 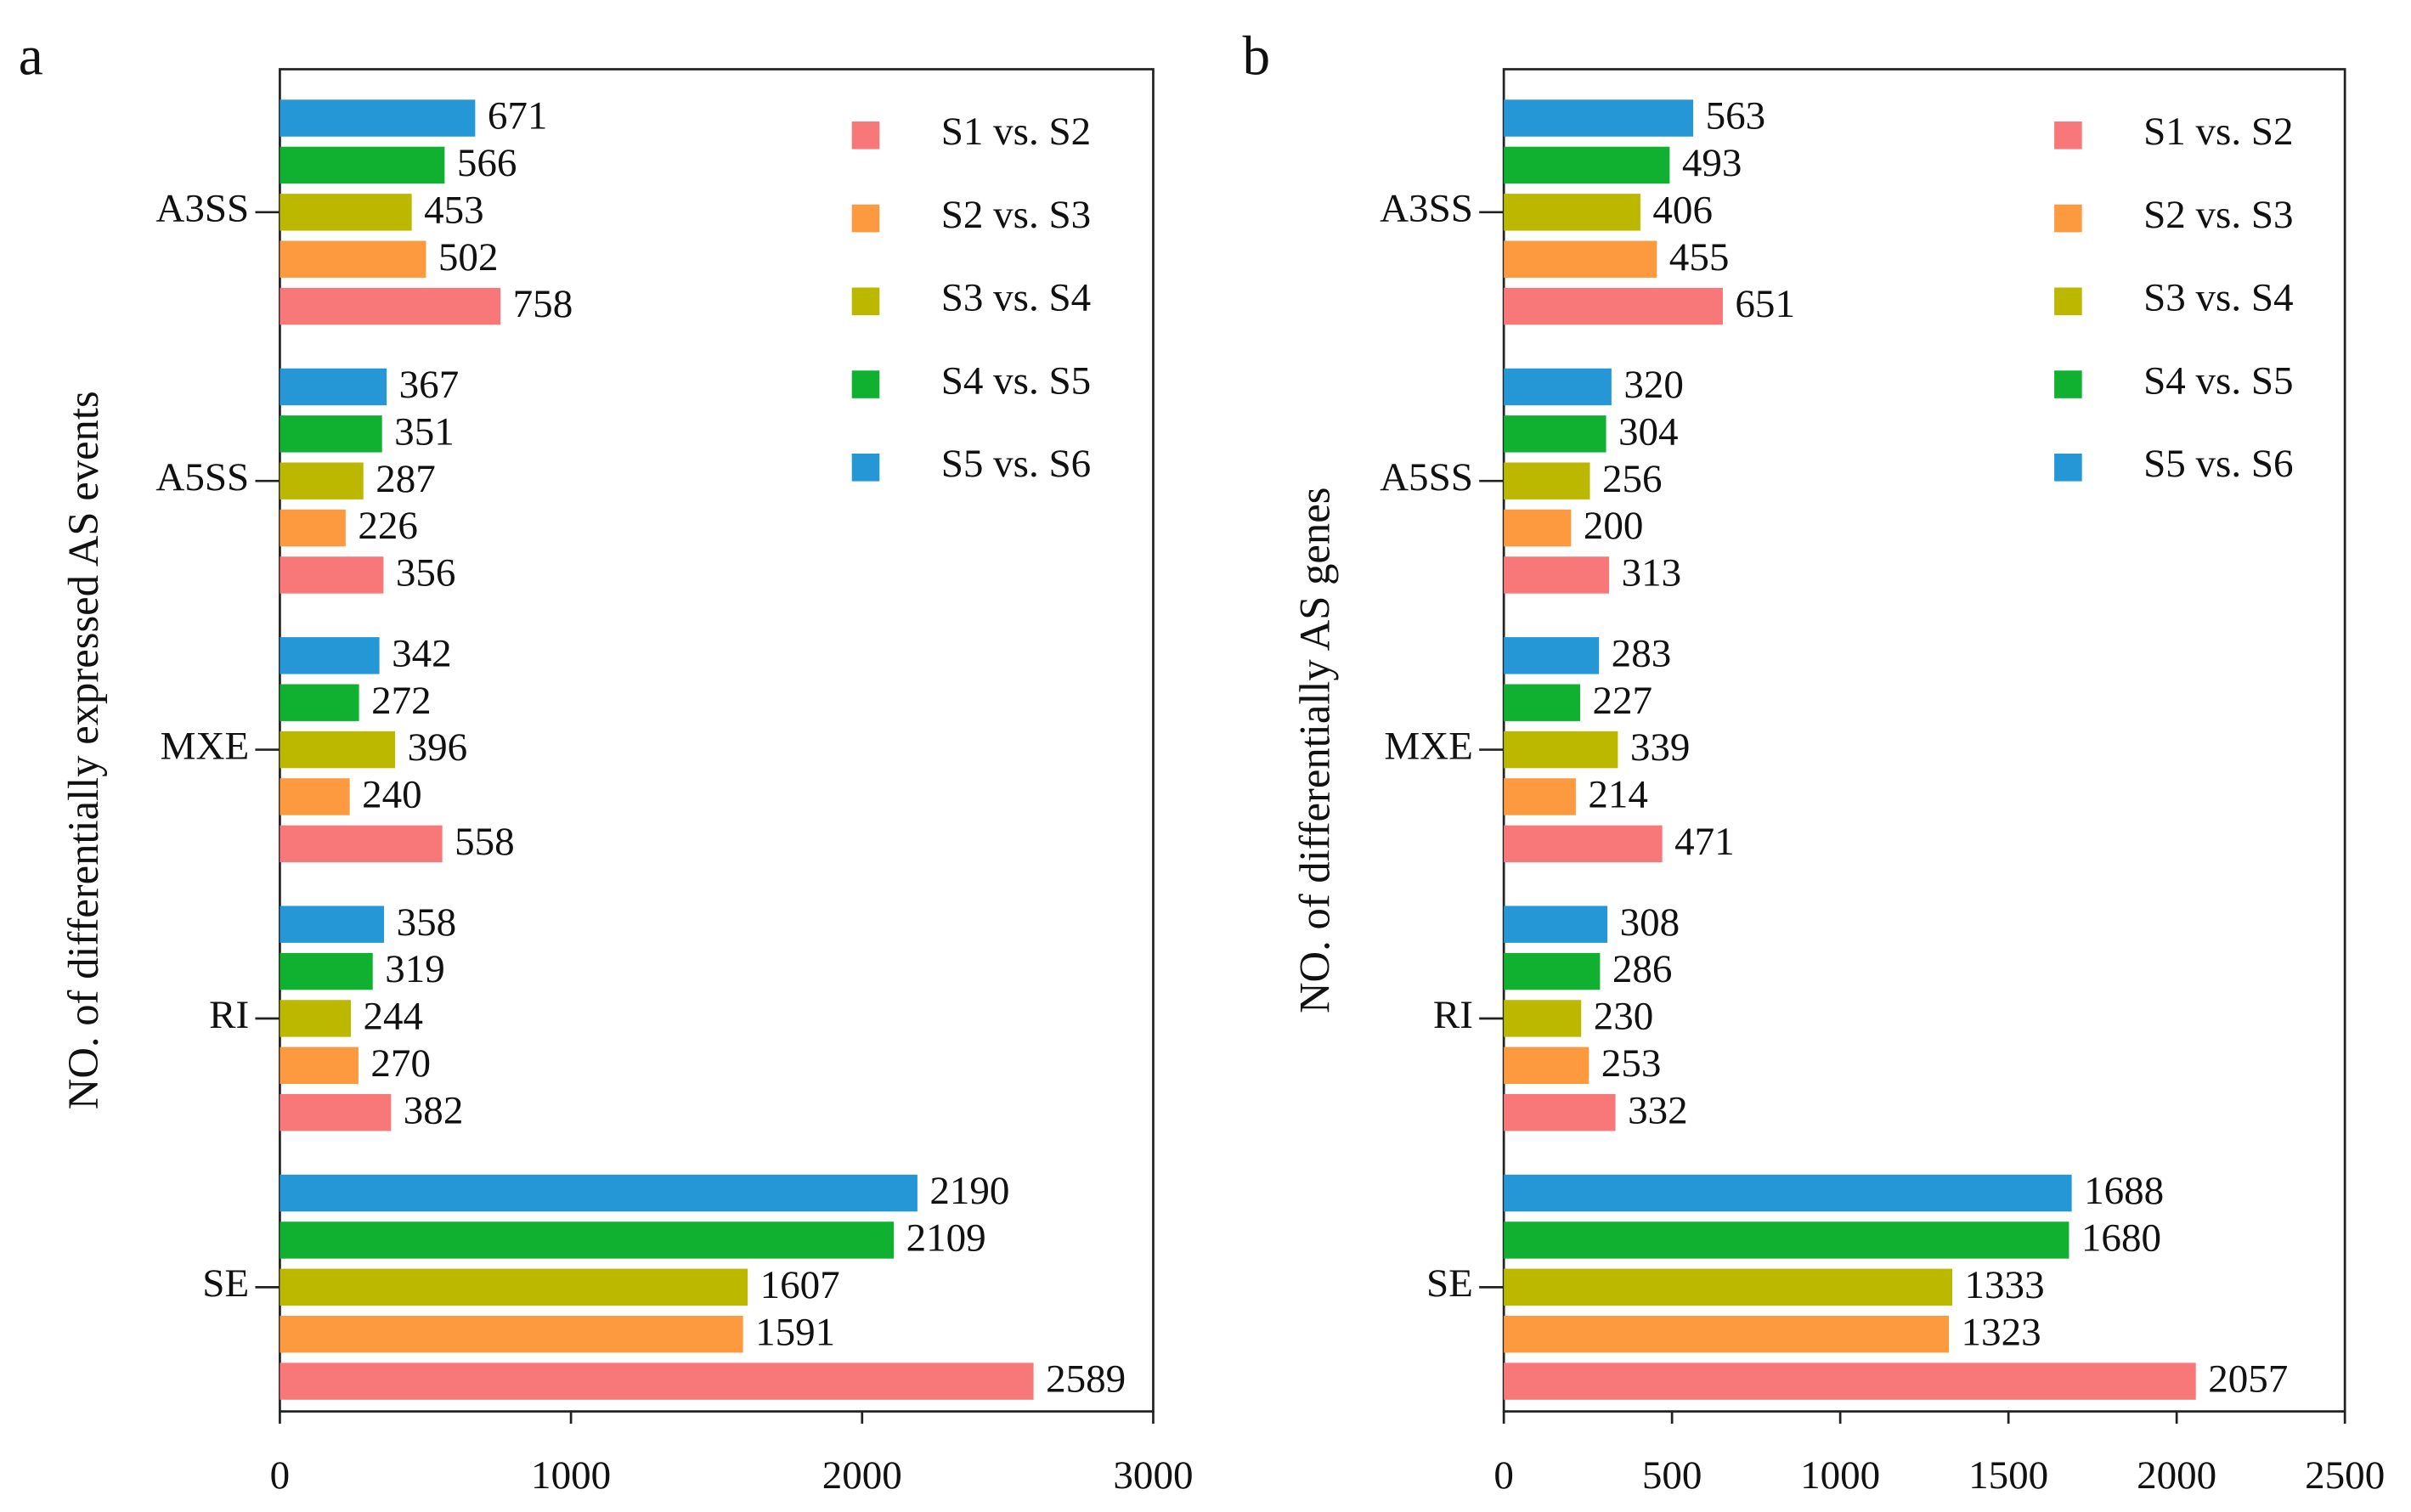 I want to click on value-label: 2190, so click(x=969, y=1191).